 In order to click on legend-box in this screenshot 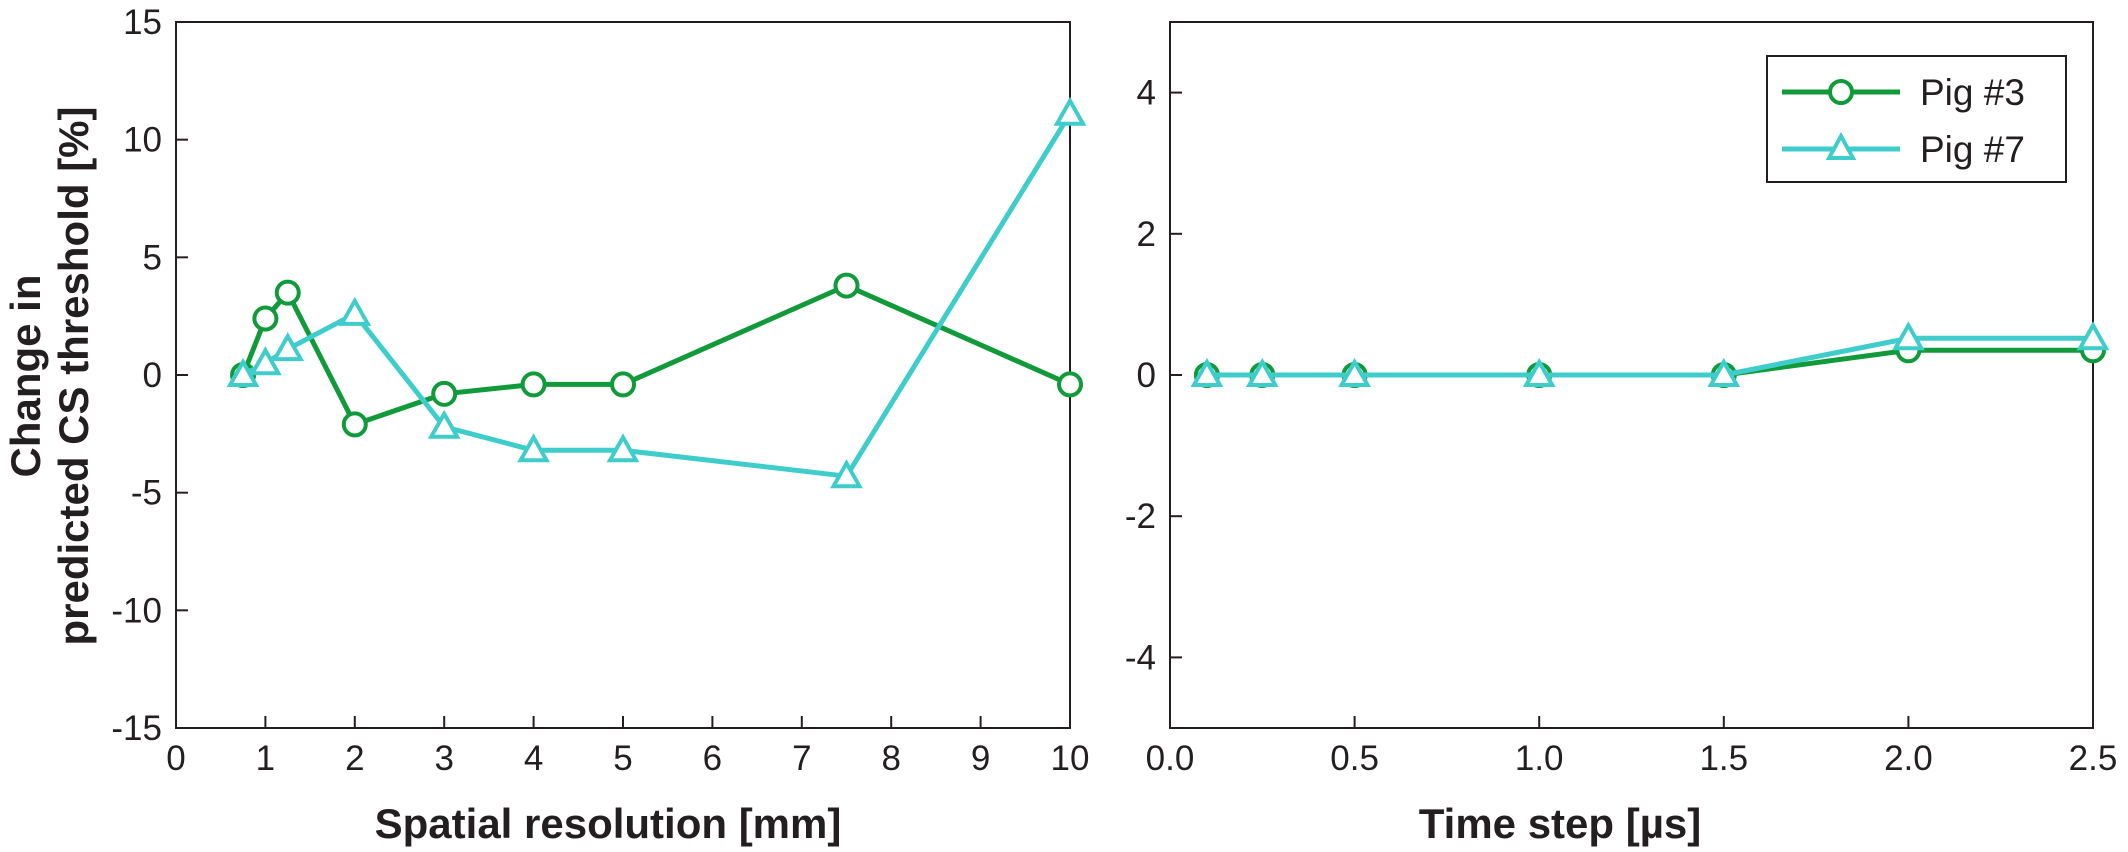, I will do `click(1916, 119)`.